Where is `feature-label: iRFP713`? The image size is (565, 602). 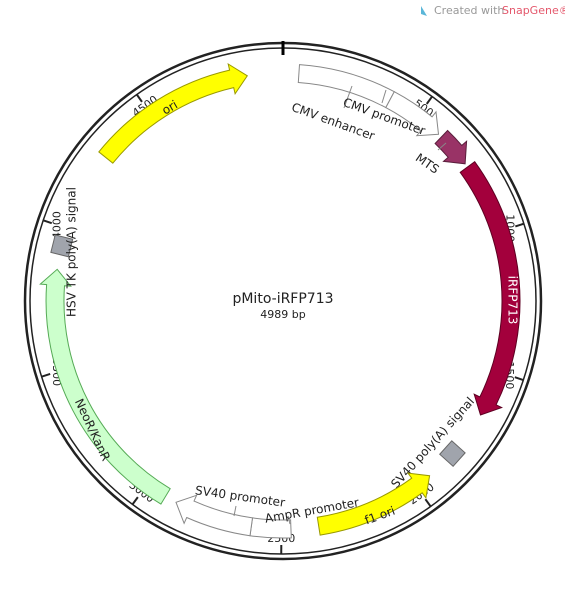
feature-label: iRFP713 is located at coordinates (513, 300).